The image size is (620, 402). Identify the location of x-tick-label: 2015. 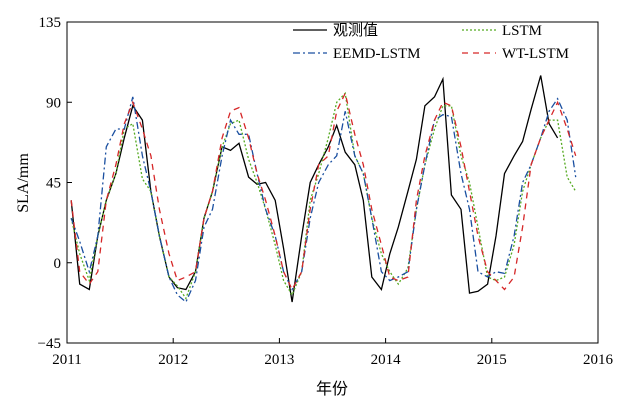
(492, 360).